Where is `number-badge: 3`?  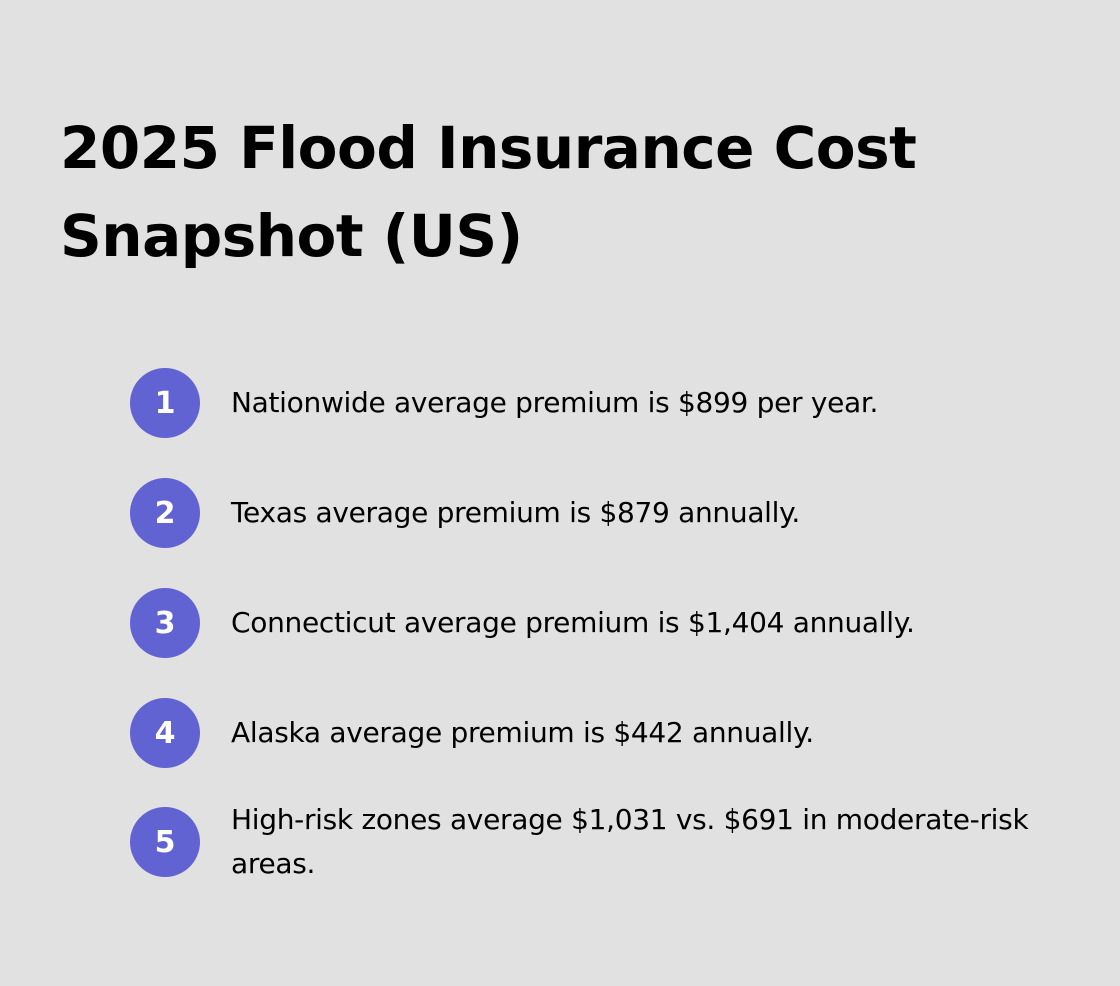 number-badge: 3 is located at coordinates (165, 623).